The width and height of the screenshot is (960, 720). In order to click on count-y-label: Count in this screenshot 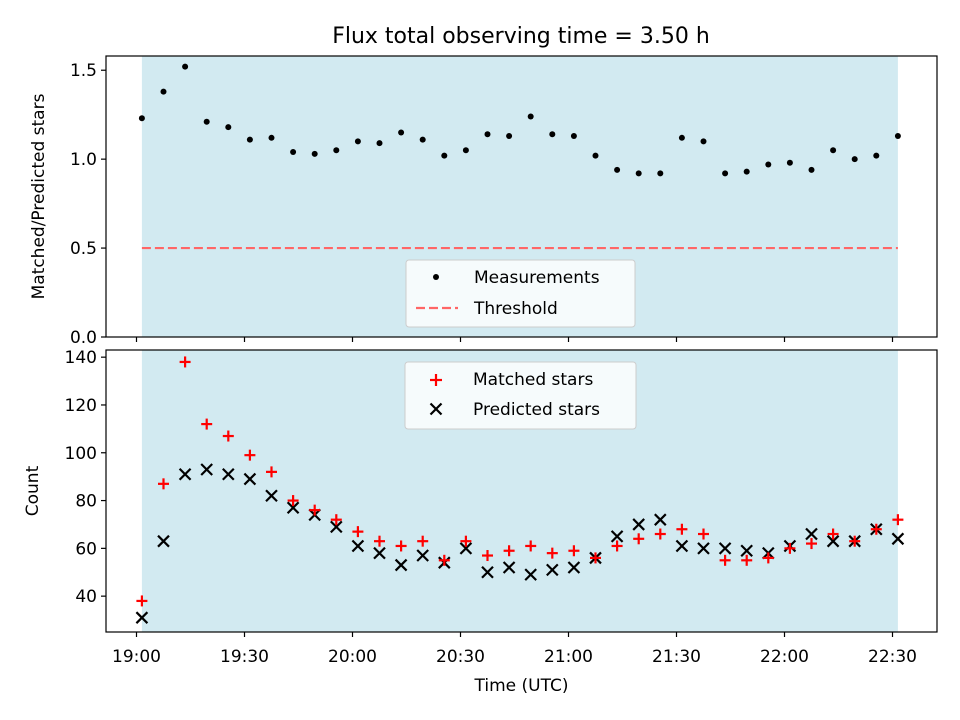, I will do `click(33, 490)`.